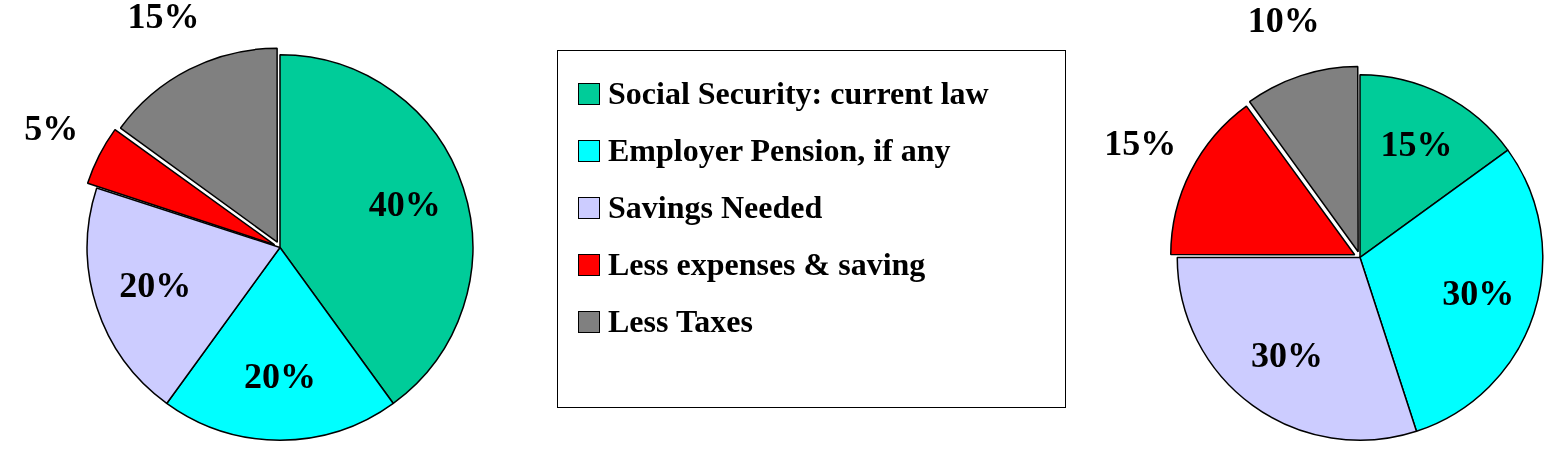 The height and width of the screenshot is (455, 1560). What do you see at coordinates (680, 321) in the screenshot?
I see `legend-label: Less Taxes` at bounding box center [680, 321].